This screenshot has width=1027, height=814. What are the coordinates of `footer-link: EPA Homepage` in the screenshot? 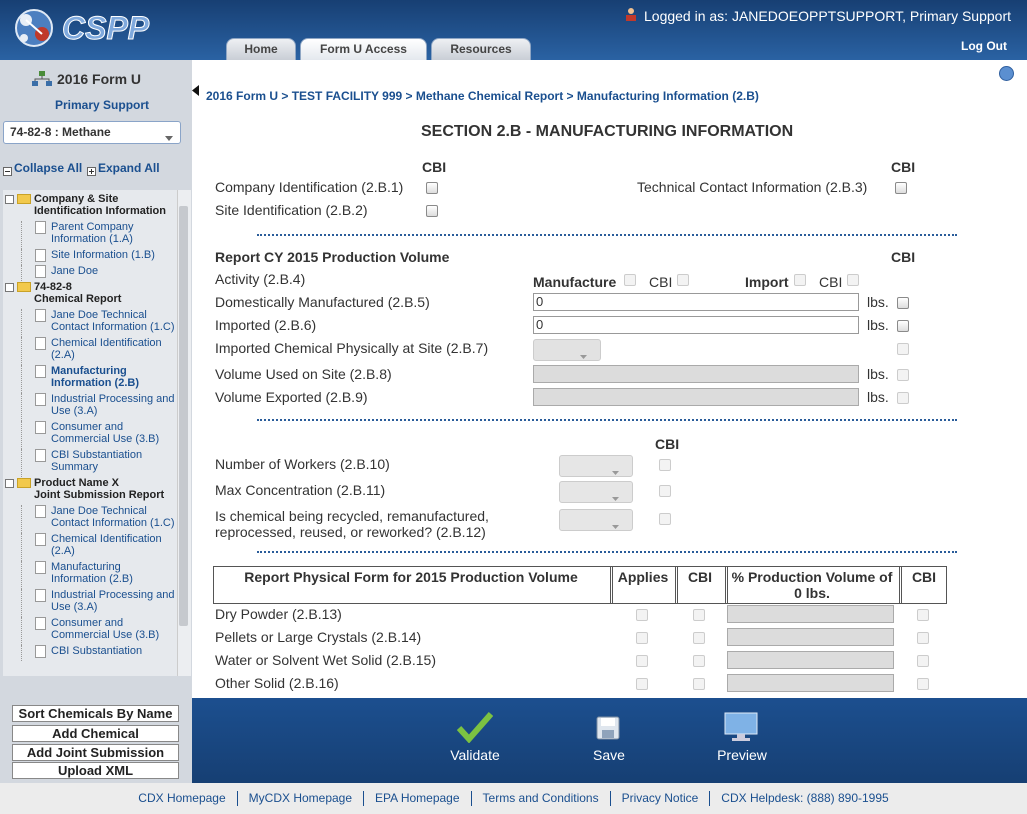 It's located at (417, 798).